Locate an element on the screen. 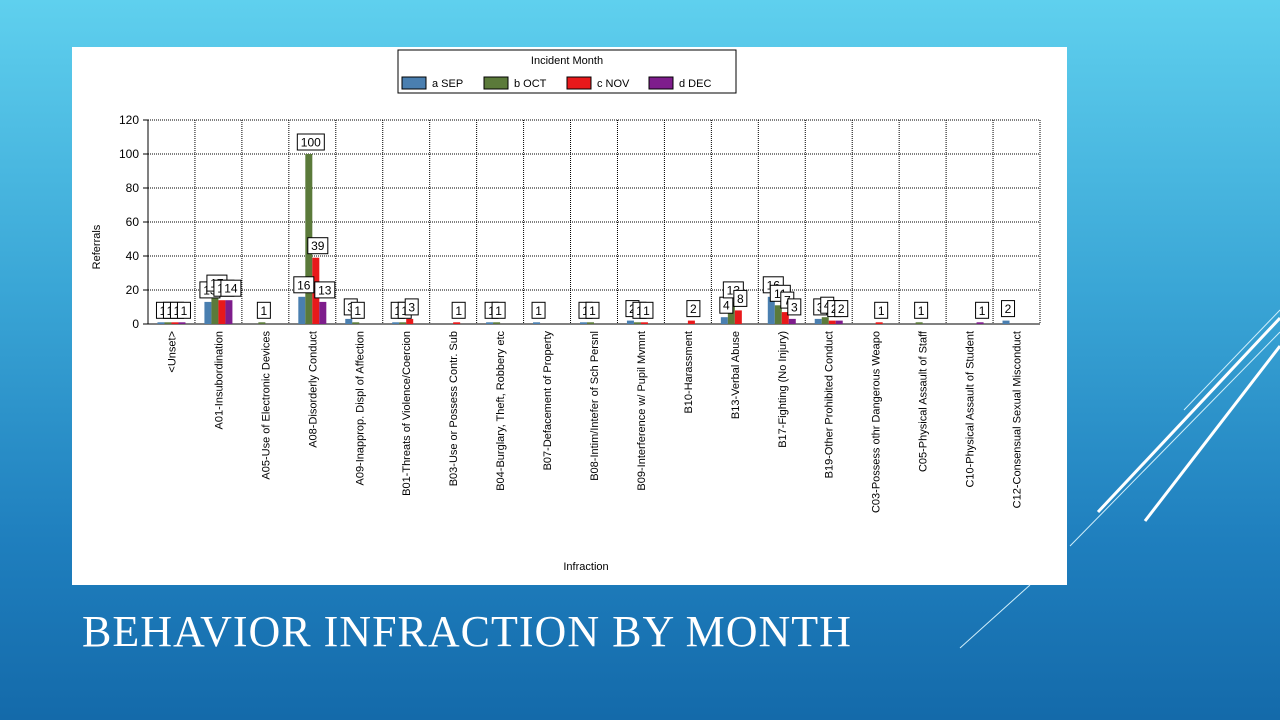  data-label: 14 is located at coordinates (231, 289).